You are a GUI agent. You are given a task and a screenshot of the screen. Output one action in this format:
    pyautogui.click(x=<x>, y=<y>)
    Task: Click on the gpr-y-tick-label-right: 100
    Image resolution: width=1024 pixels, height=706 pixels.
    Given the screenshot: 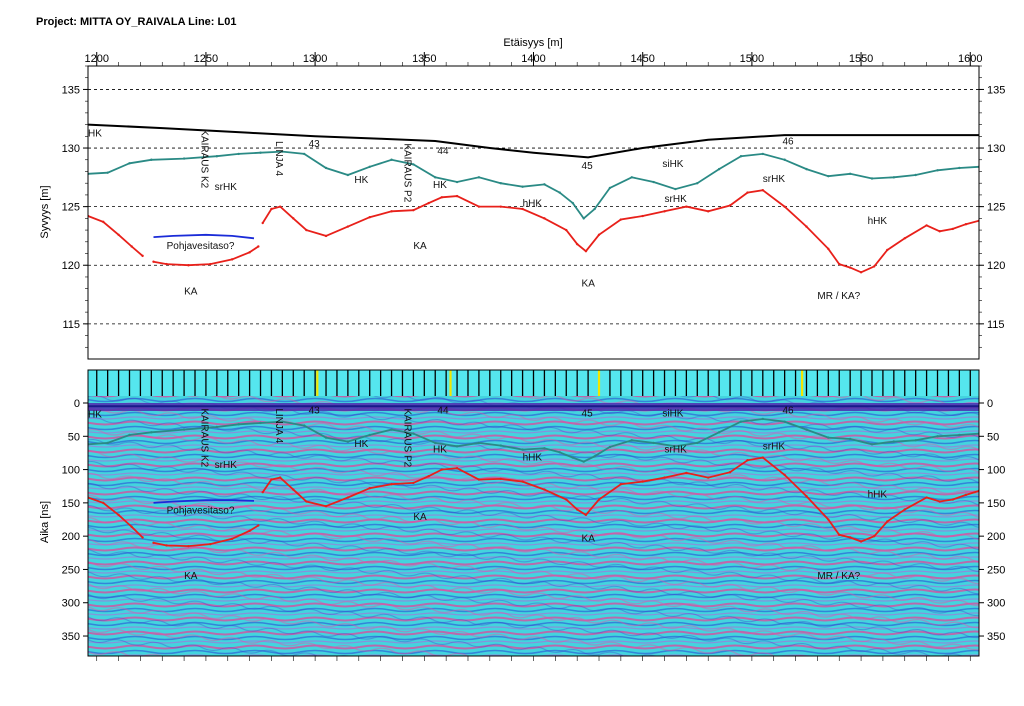 What is the action you would take?
    pyautogui.click(x=996, y=471)
    